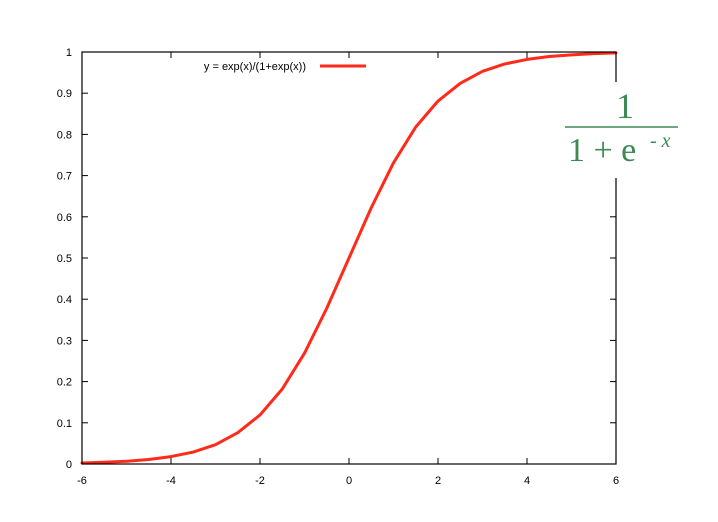 Image resolution: width=718 pixels, height=522 pixels. What do you see at coordinates (64, 424) in the screenshot?
I see `y-tick-label: 0.1` at bounding box center [64, 424].